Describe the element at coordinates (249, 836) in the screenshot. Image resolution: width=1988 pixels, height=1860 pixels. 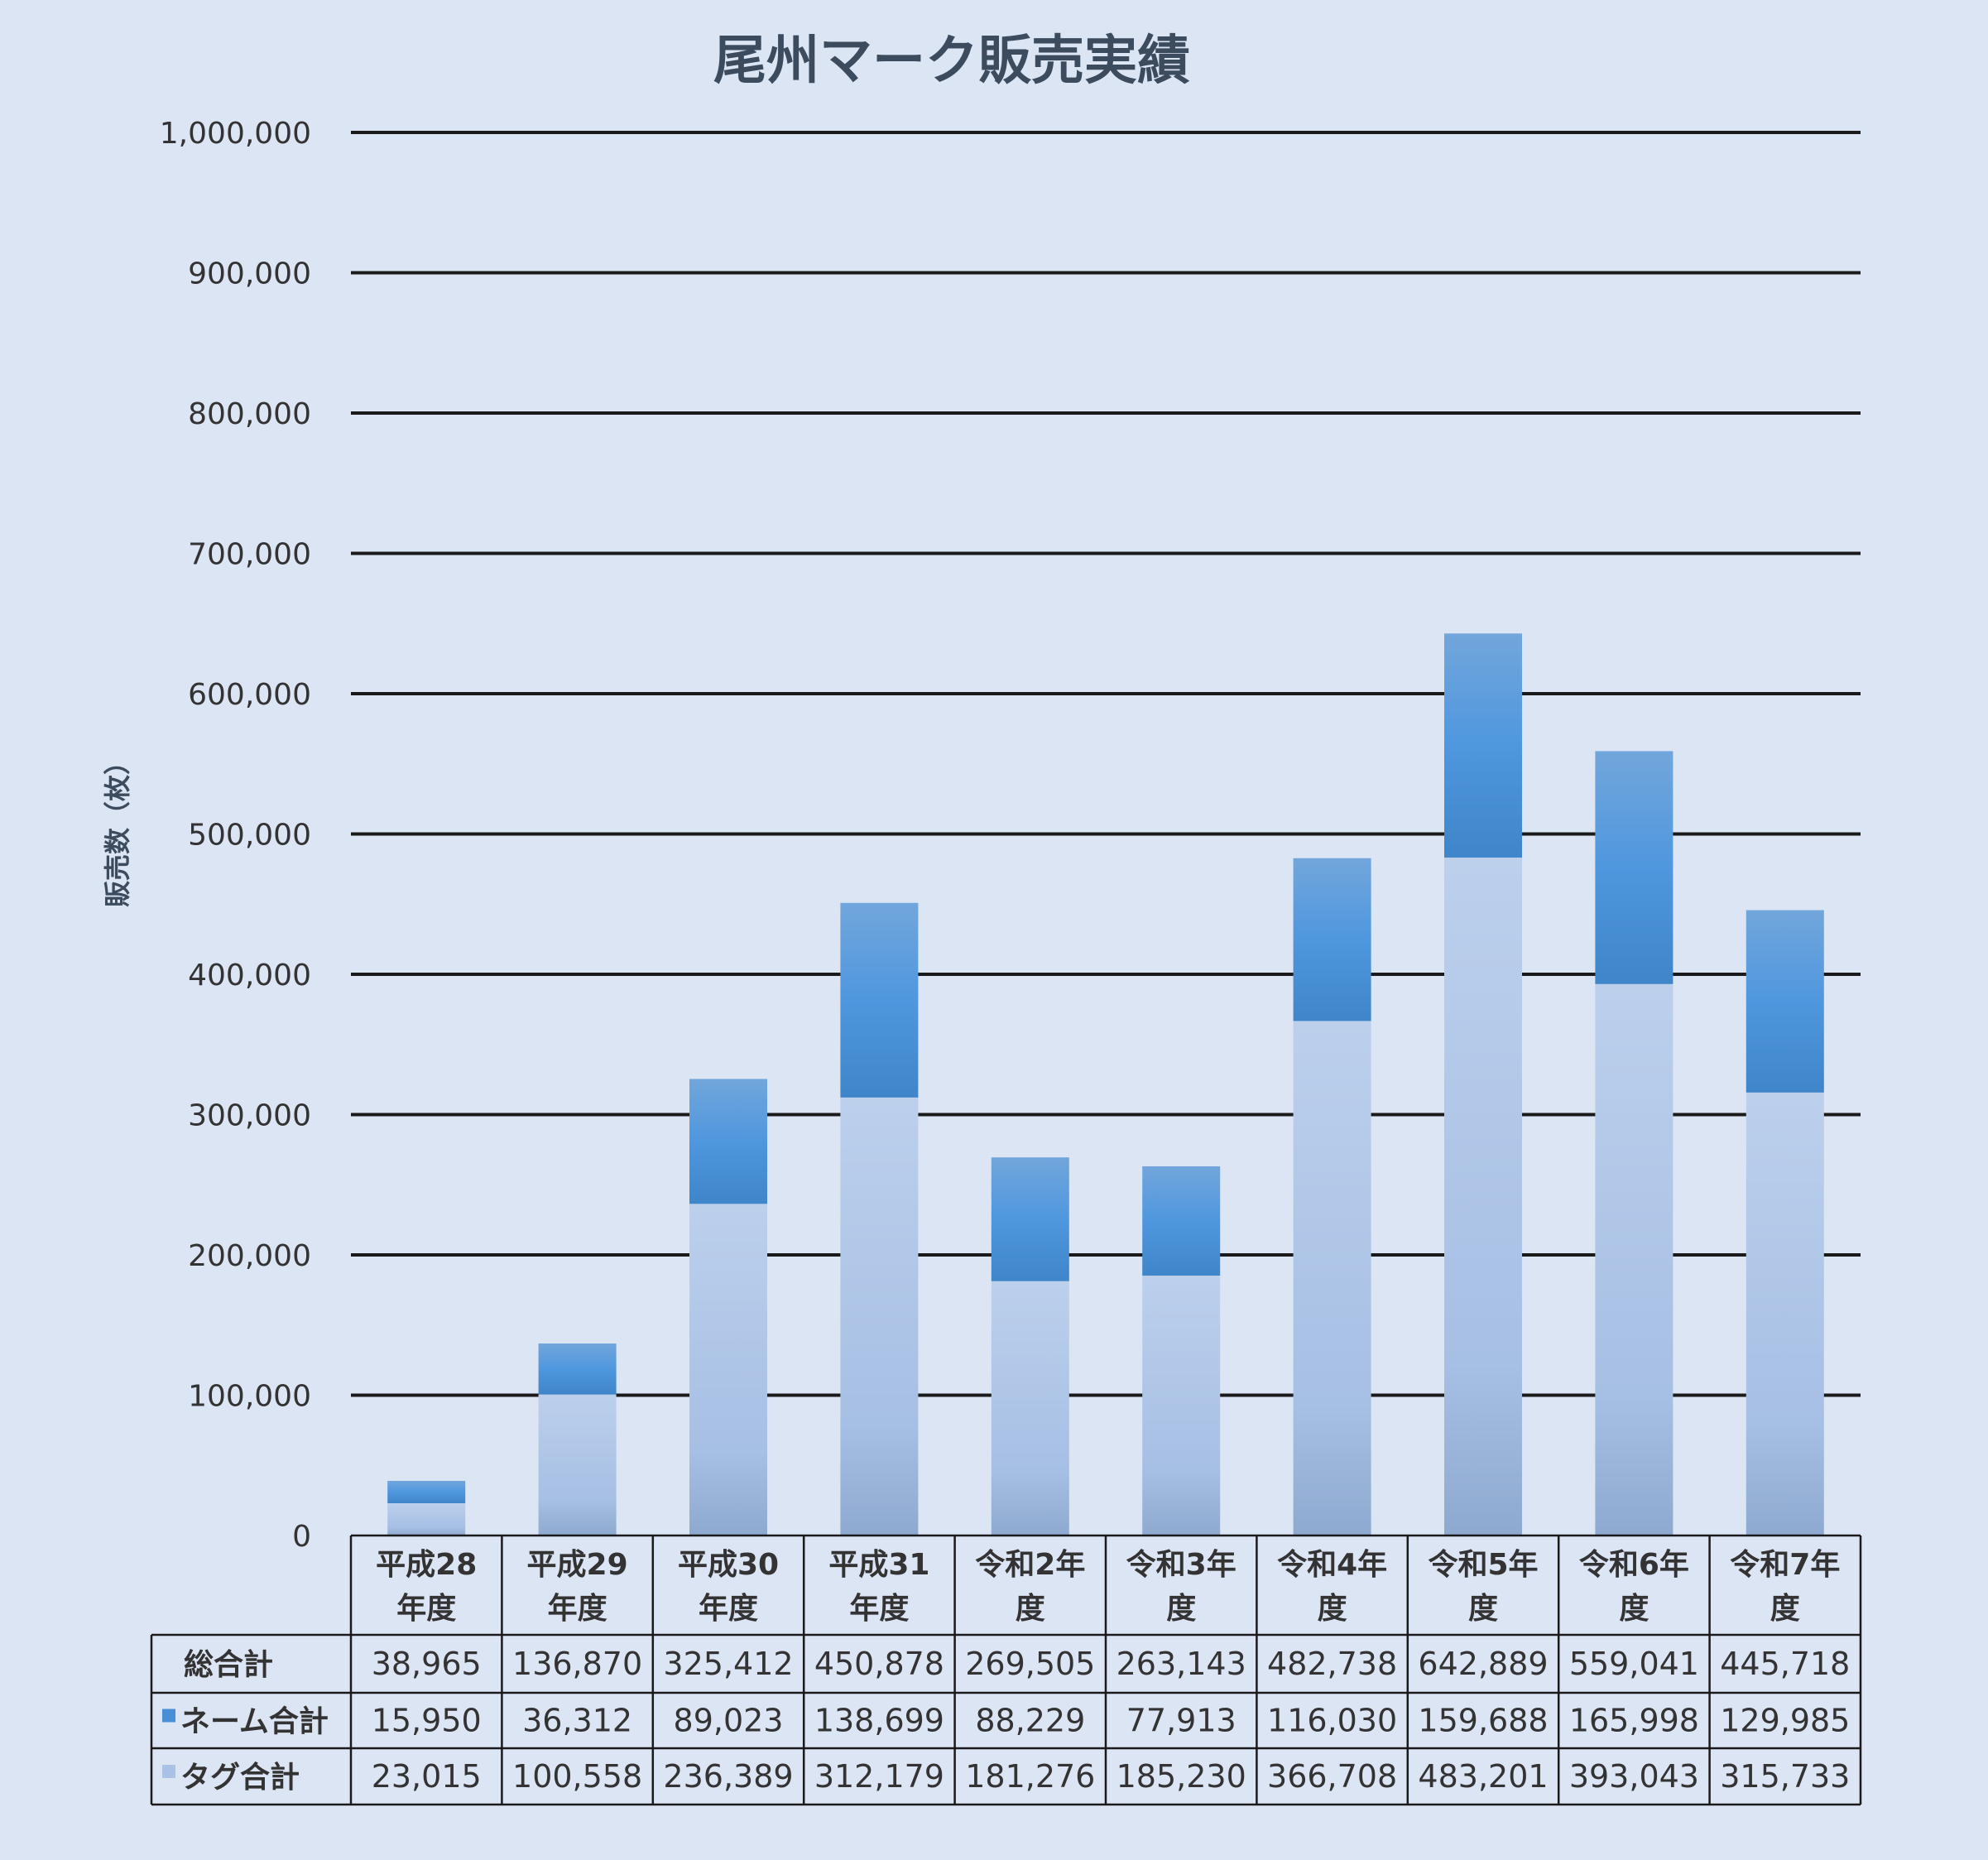
I see `y-tick-label: 500,000` at that location.